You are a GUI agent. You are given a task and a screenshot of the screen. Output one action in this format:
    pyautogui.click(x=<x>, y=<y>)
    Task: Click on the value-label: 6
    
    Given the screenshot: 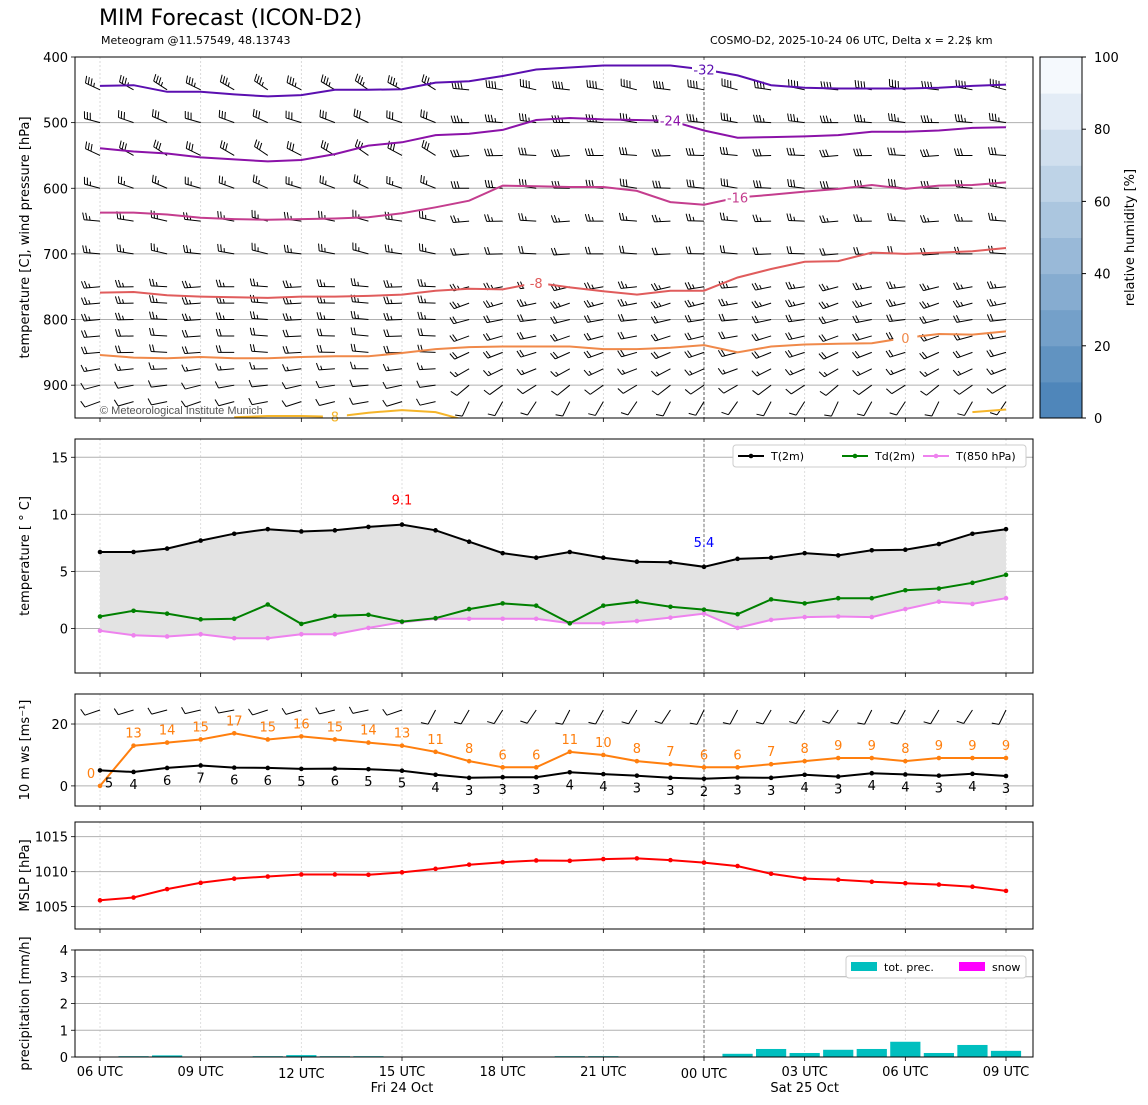 What is the action you would take?
    pyautogui.click(x=704, y=755)
    